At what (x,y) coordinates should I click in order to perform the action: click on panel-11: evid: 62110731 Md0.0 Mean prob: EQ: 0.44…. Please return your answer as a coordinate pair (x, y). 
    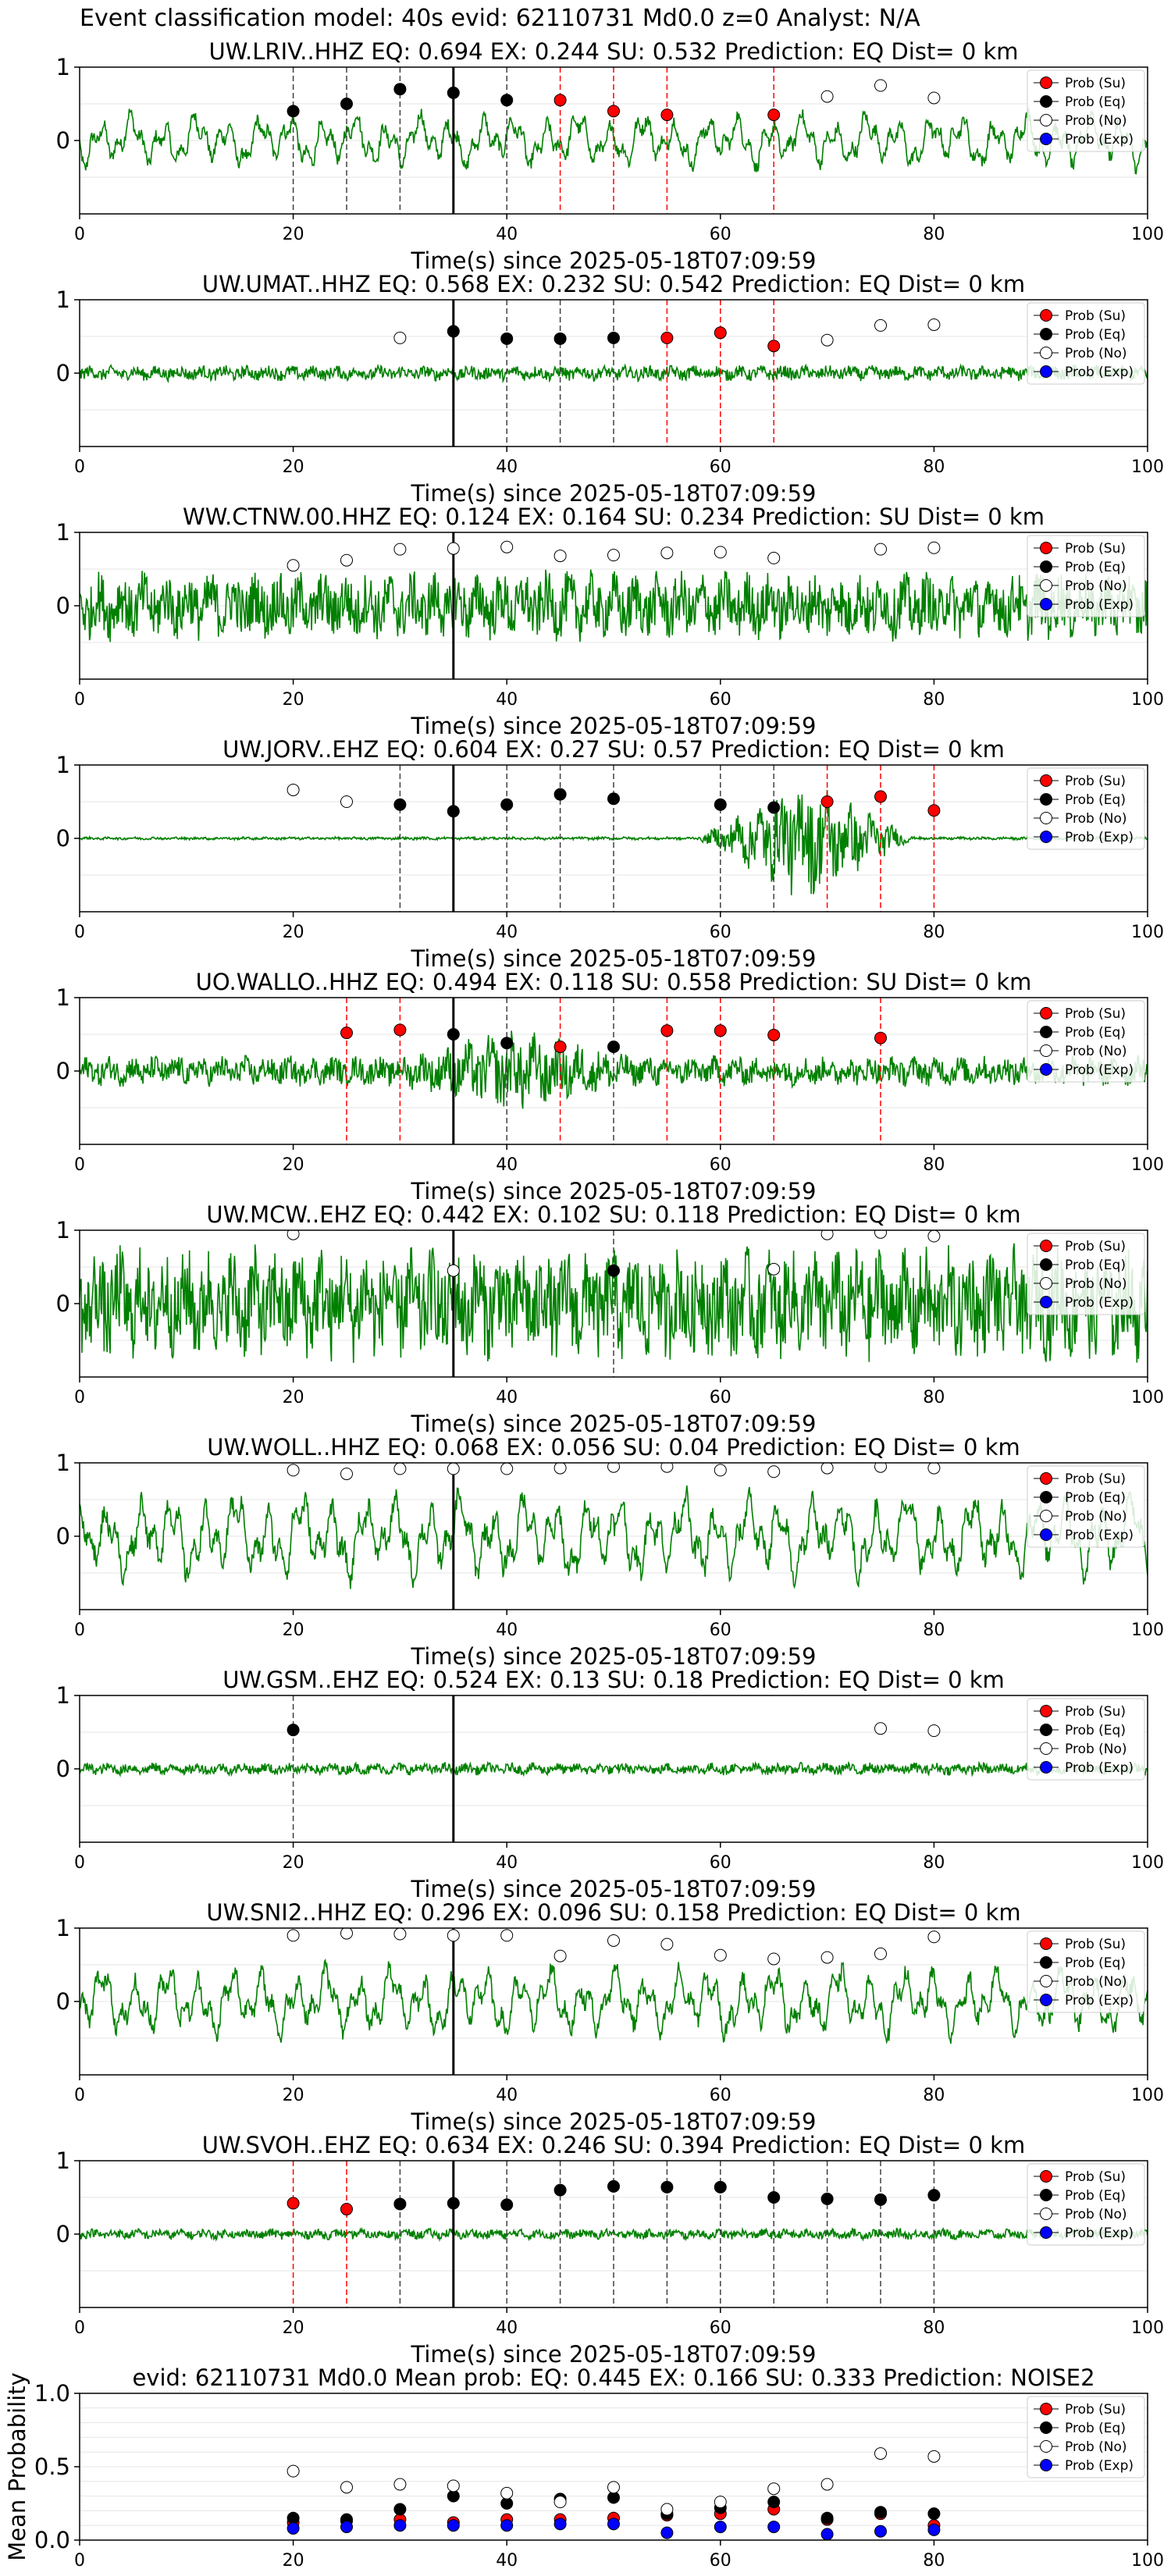
    Looking at the image, I should click on (584, 2467).